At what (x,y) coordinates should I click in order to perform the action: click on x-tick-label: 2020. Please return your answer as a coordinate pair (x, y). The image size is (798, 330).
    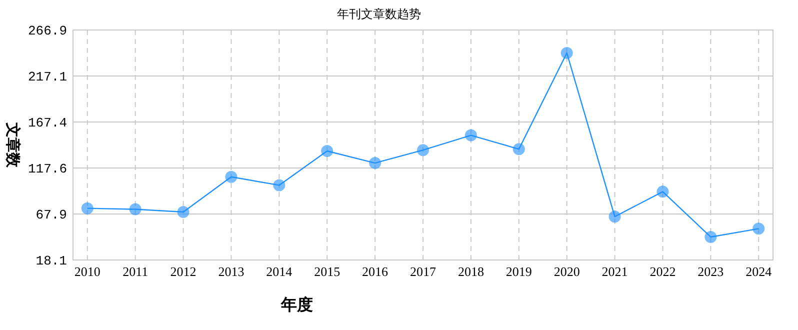
    Looking at the image, I should click on (567, 271).